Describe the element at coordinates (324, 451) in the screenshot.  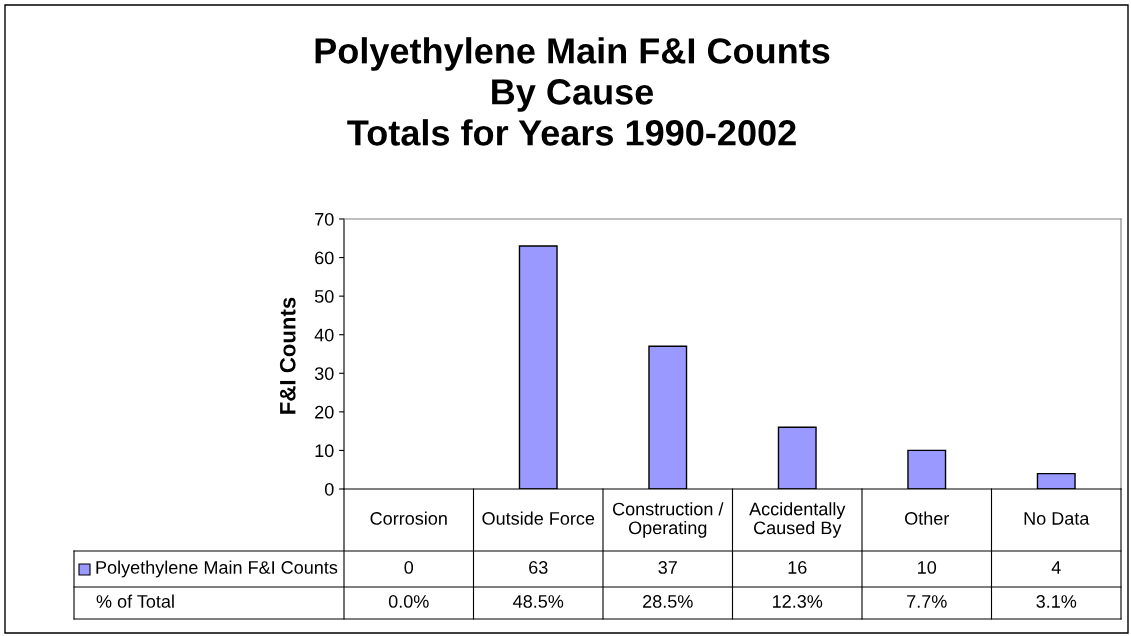
I see `y-tick-label: 10` at that location.